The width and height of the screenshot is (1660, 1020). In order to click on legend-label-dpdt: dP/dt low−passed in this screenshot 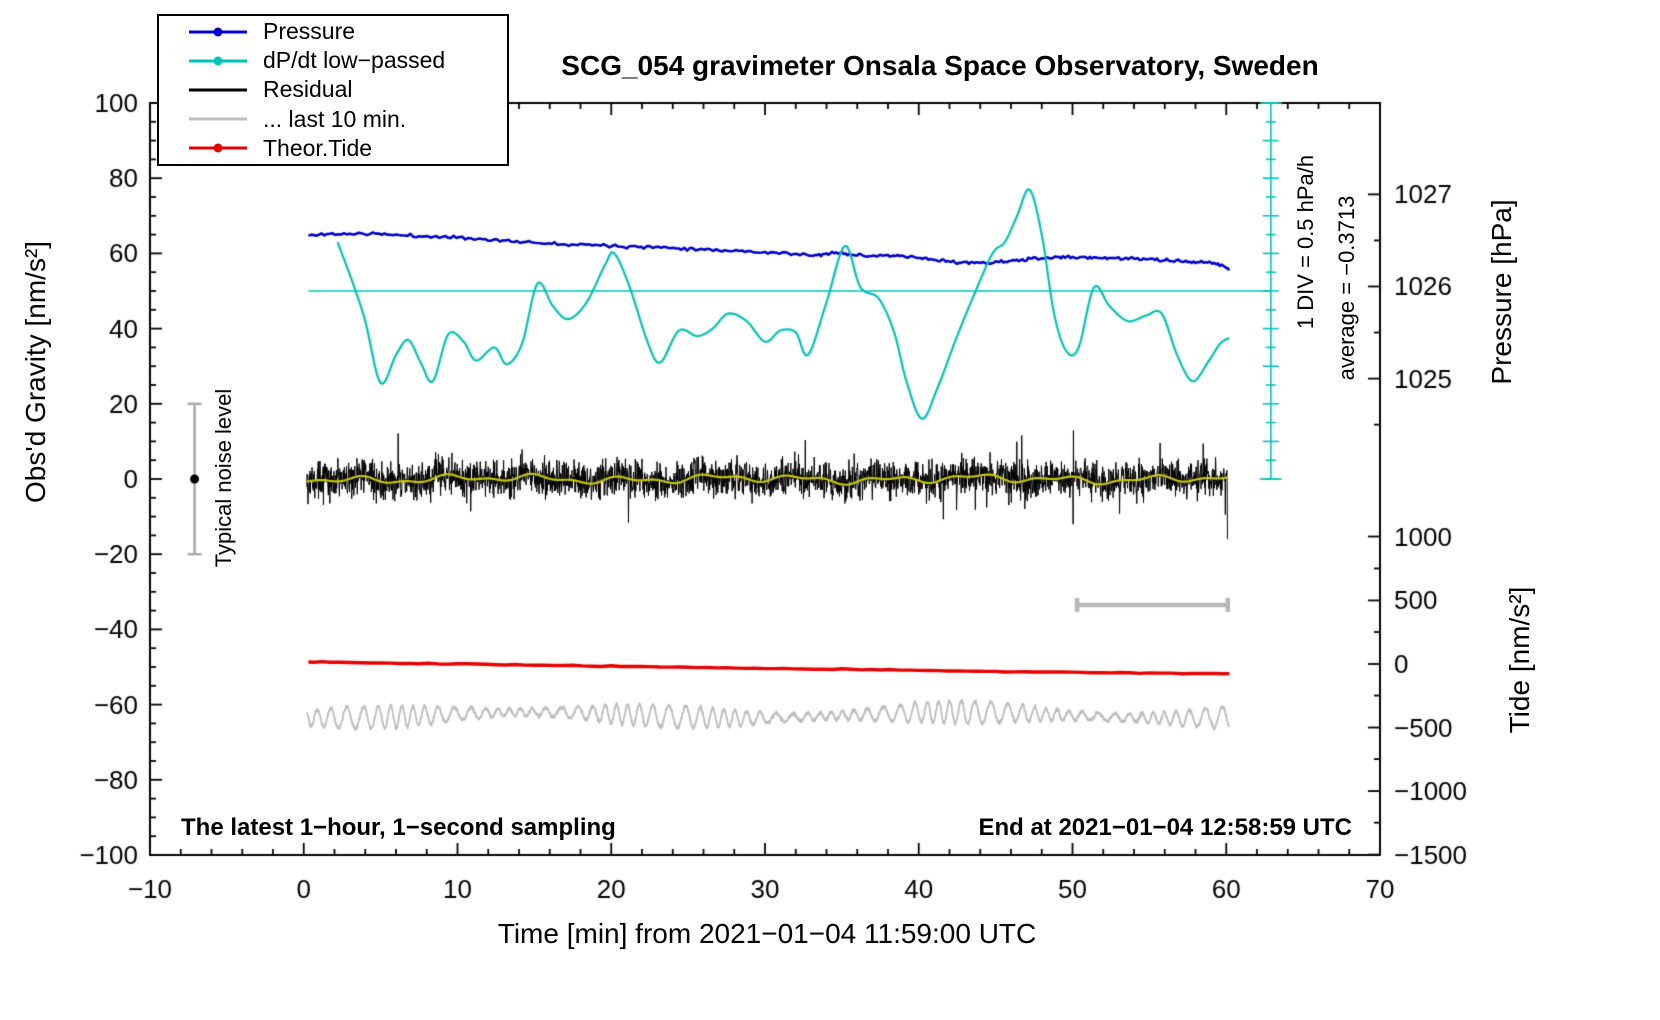, I will do `click(354, 60)`.